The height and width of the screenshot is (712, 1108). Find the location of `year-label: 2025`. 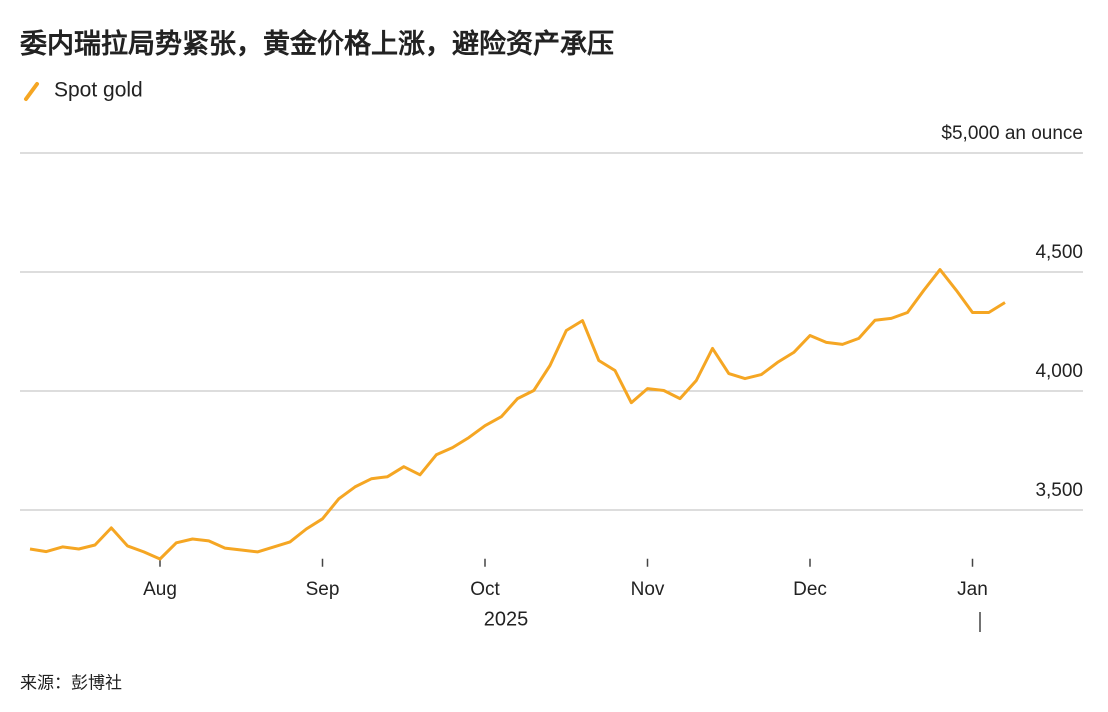

year-label: 2025 is located at coordinates (506, 619).